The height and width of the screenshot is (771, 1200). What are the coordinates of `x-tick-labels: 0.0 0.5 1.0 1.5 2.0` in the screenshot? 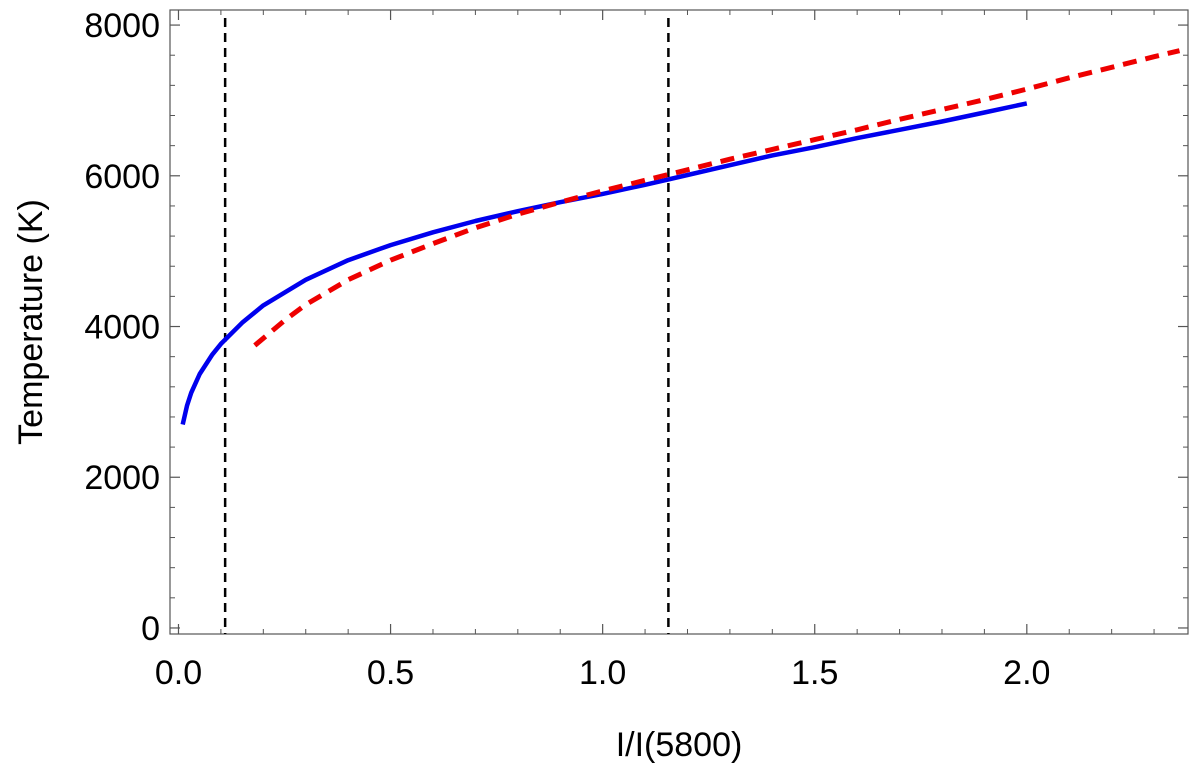 It's located at (603, 673).